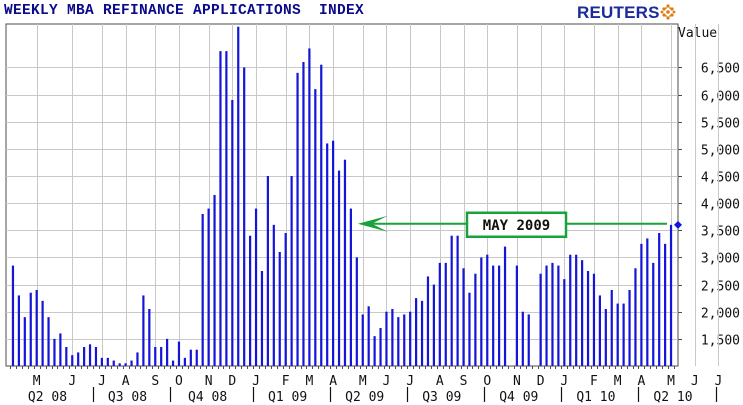  I want to click on annotation-arrowhead, so click(372, 223).